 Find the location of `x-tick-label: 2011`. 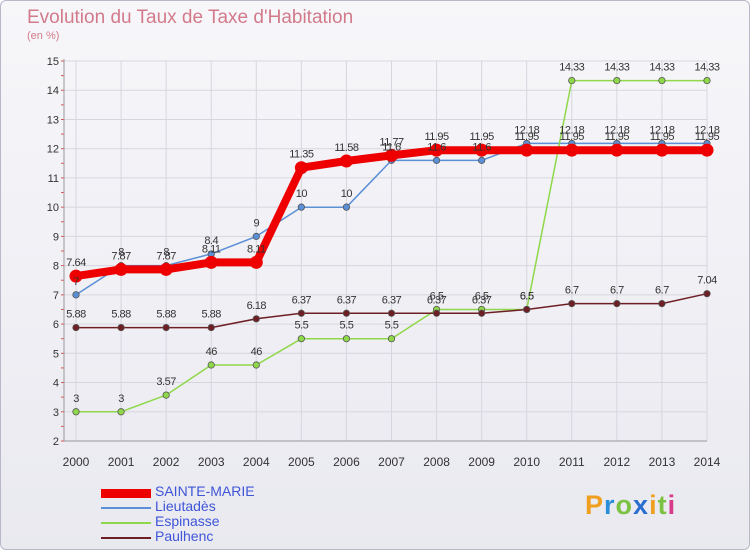

x-tick-label: 2011 is located at coordinates (572, 462).